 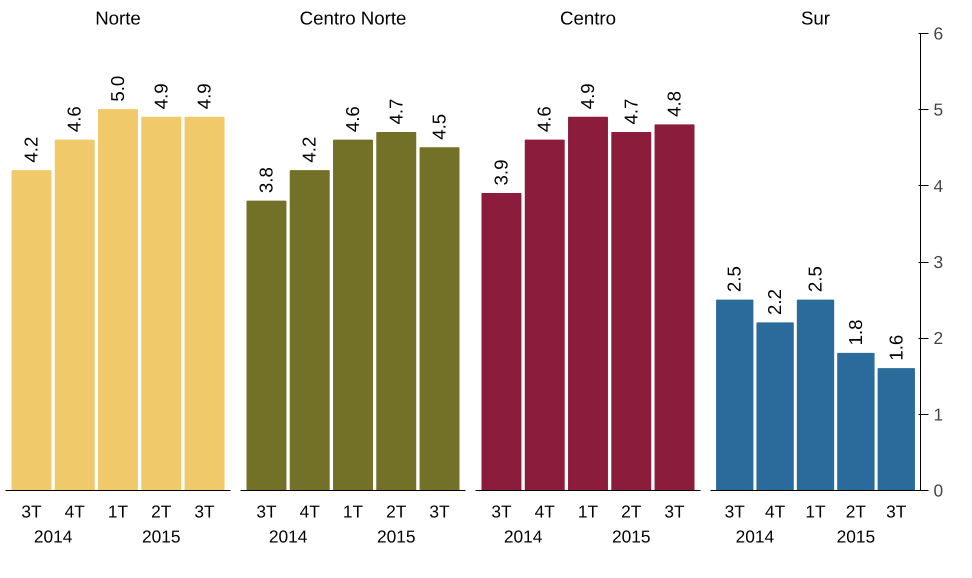 I want to click on y-tick-label: 0, so click(x=939, y=490).